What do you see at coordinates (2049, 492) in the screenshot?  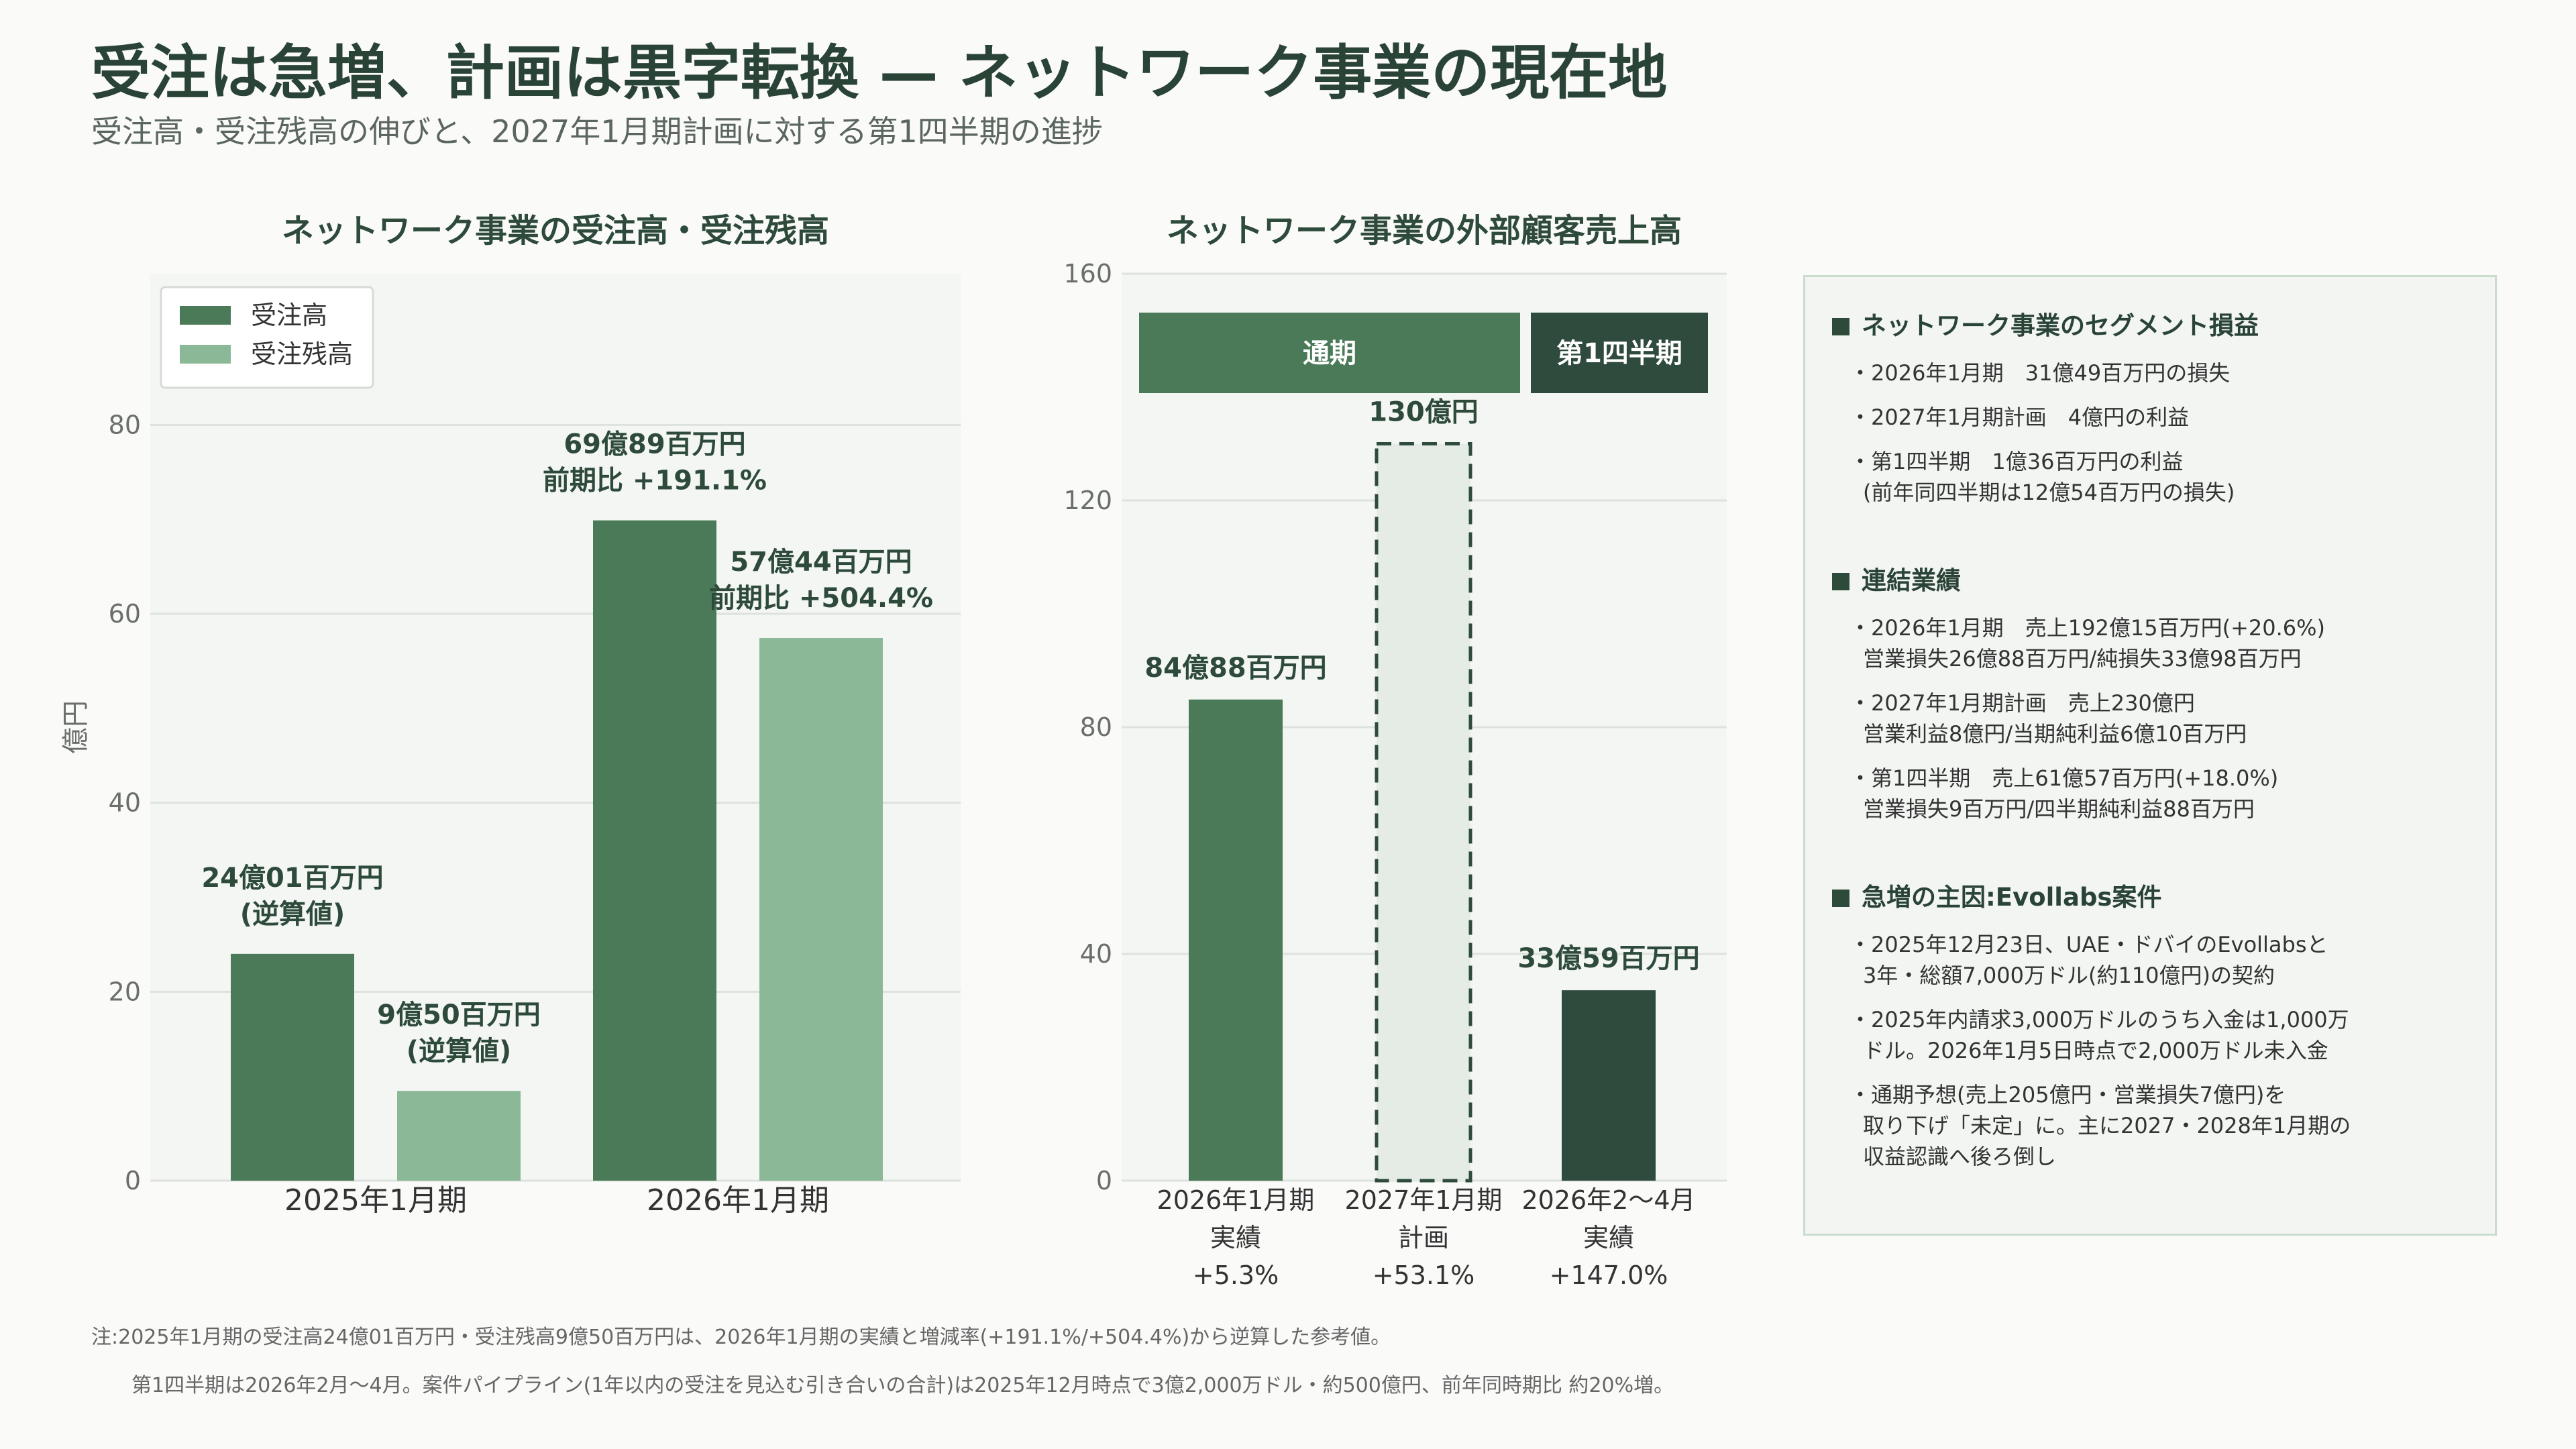 I see `panel-item-continuation: (前年同四半期は12億54百万円の損失)` at bounding box center [2049, 492].